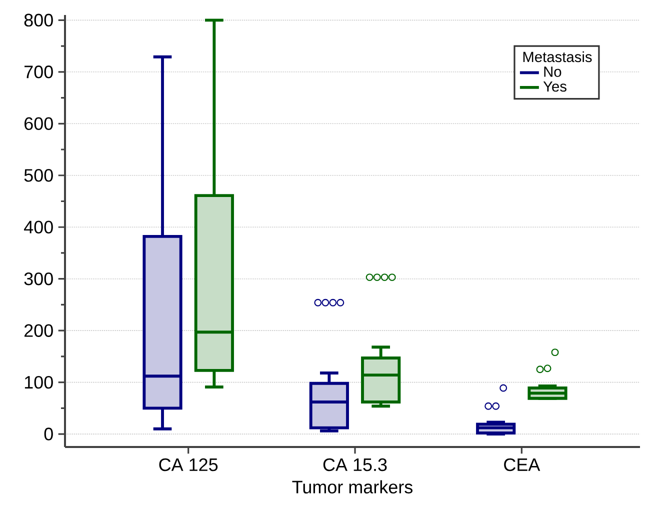  What do you see at coordinates (48, 434) in the screenshot?
I see `y-tick-label: 0` at bounding box center [48, 434].